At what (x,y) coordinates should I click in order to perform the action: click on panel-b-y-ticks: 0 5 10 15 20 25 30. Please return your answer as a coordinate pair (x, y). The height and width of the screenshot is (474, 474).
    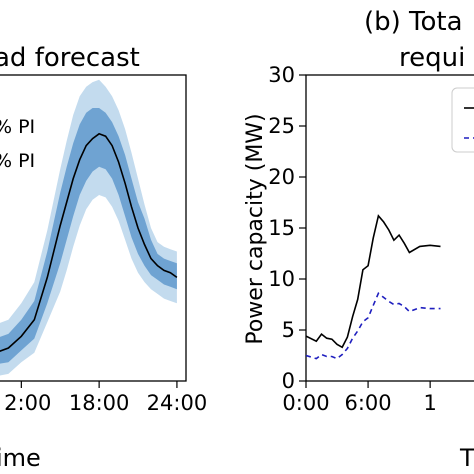
    Looking at the image, I should click on (287, 228).